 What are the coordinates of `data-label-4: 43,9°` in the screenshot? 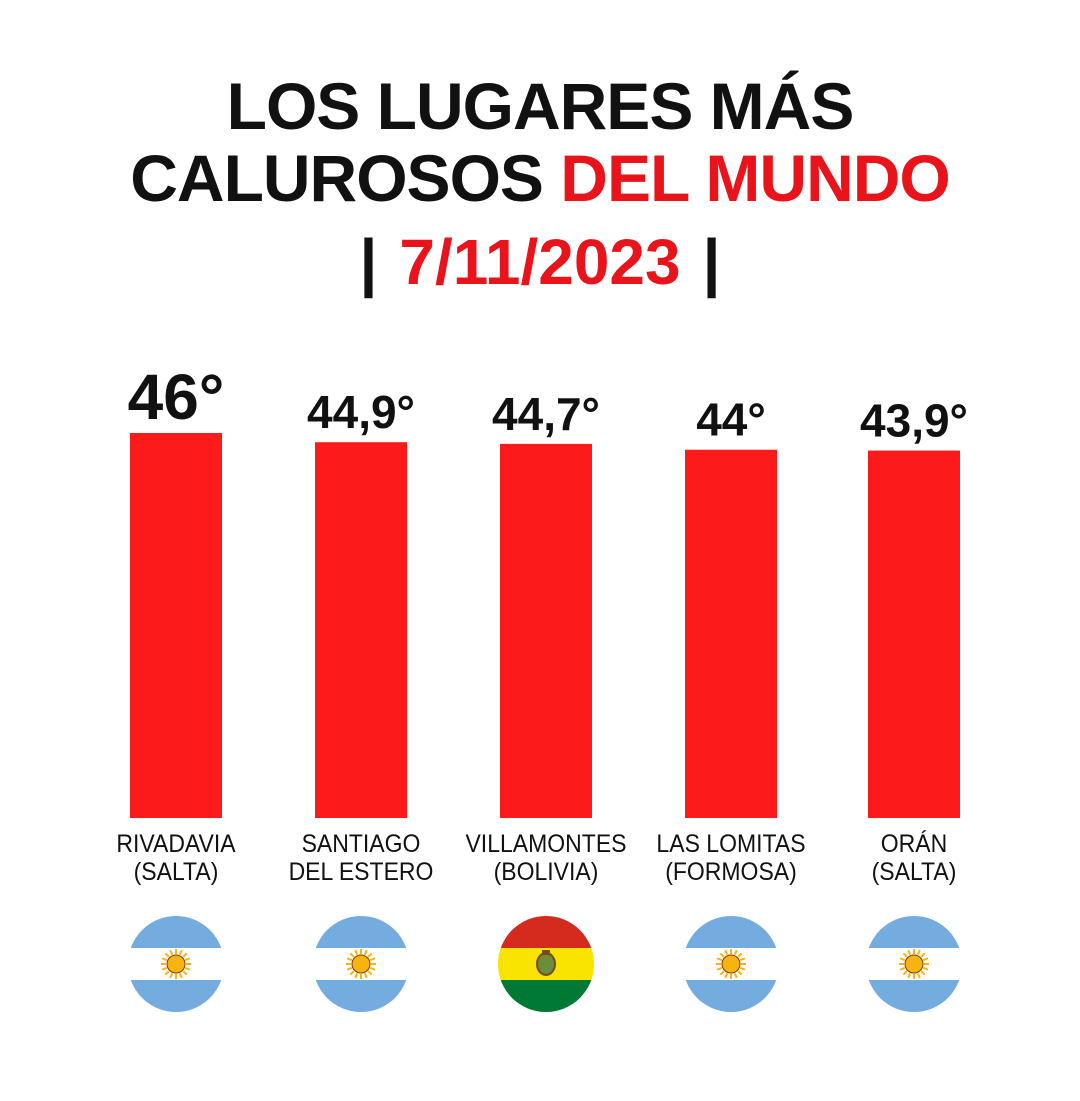 It's located at (914, 421).